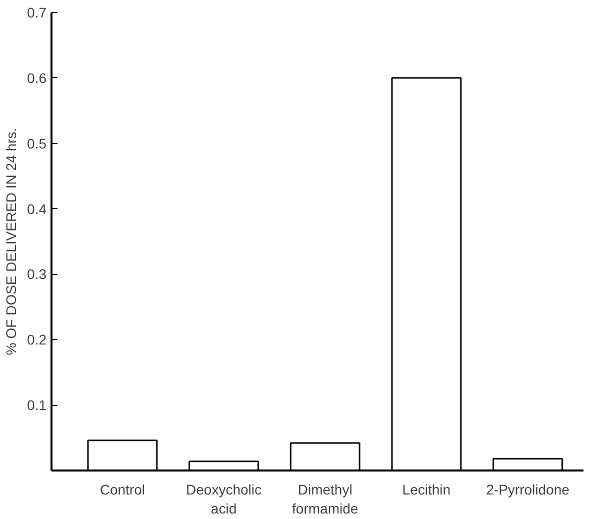 The width and height of the screenshot is (593, 519). What do you see at coordinates (37, 340) in the screenshot?
I see `y-tick-label: 0.2` at bounding box center [37, 340].